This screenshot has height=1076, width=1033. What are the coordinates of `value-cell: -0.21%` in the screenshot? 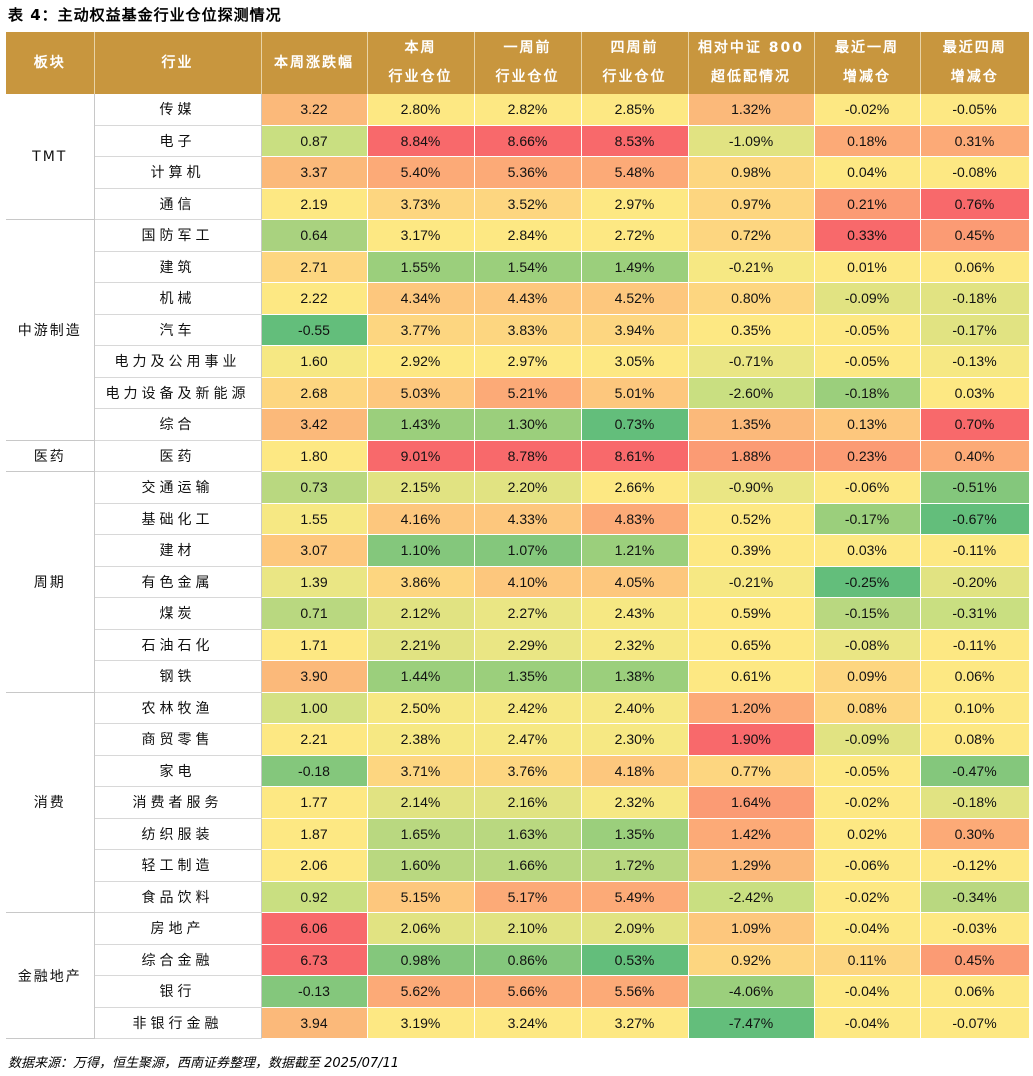 It's located at (751, 582).